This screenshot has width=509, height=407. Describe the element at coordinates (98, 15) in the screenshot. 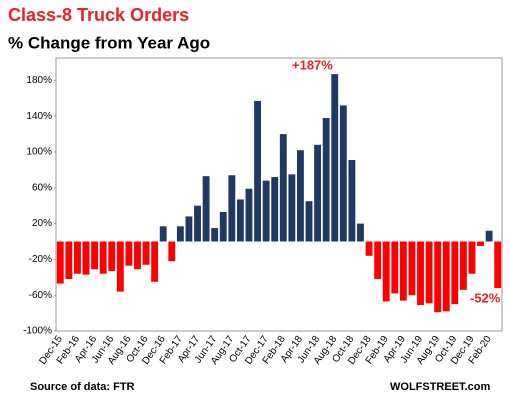

I see `chart-title: Class-8 Truck Orders` at that location.